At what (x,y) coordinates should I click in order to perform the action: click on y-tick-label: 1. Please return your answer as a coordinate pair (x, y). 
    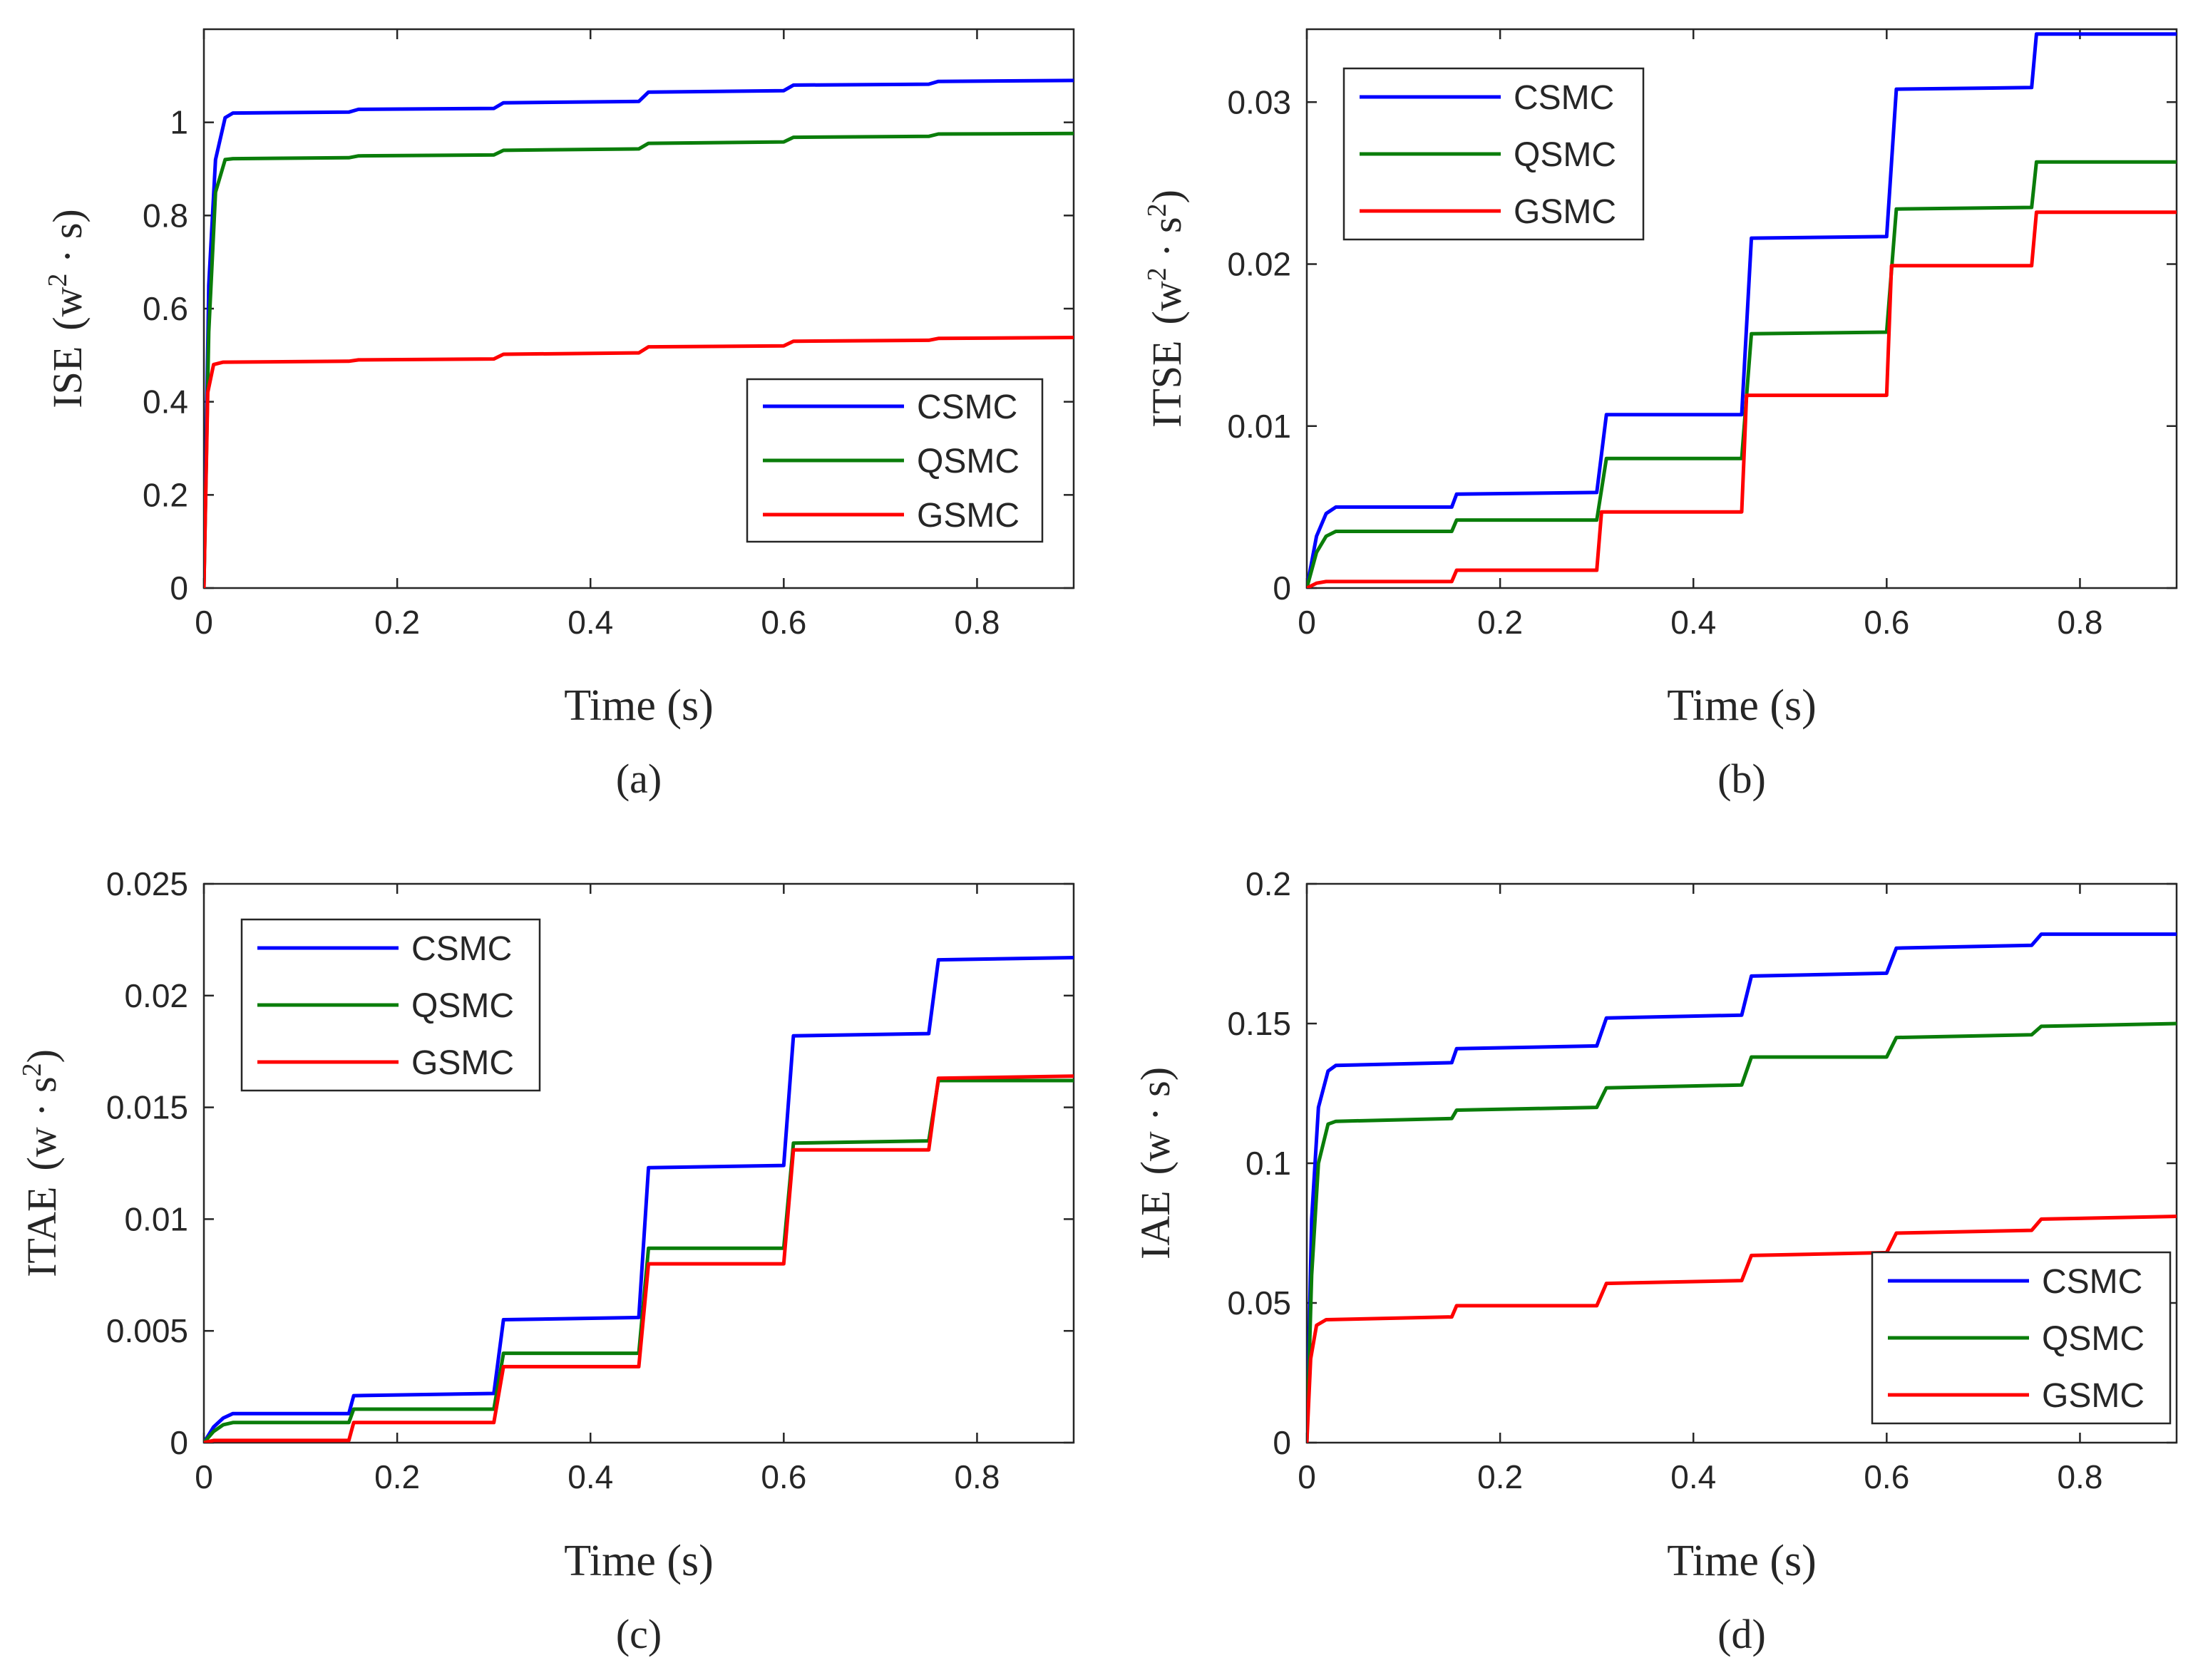
    Looking at the image, I should click on (179, 122).